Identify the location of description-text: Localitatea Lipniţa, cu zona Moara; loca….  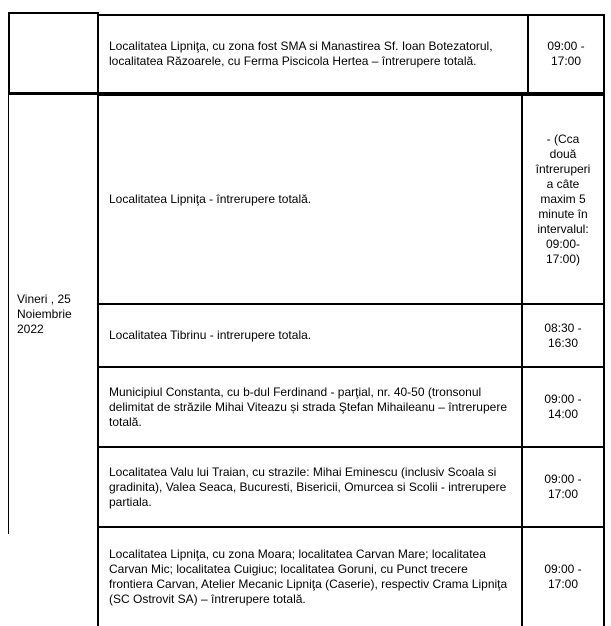
(308, 576).